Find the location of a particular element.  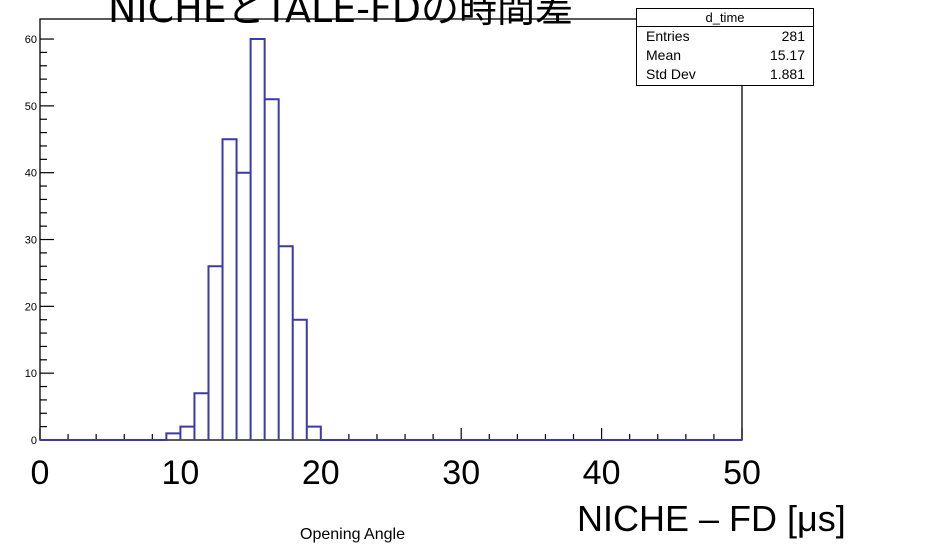

stats-entries-row: Entries 281 is located at coordinates (725, 36).